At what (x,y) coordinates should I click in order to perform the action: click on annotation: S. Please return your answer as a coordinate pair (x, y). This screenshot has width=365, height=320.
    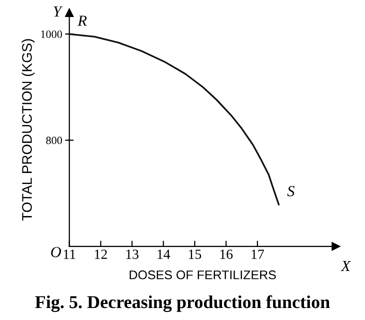
    Looking at the image, I should click on (290, 191).